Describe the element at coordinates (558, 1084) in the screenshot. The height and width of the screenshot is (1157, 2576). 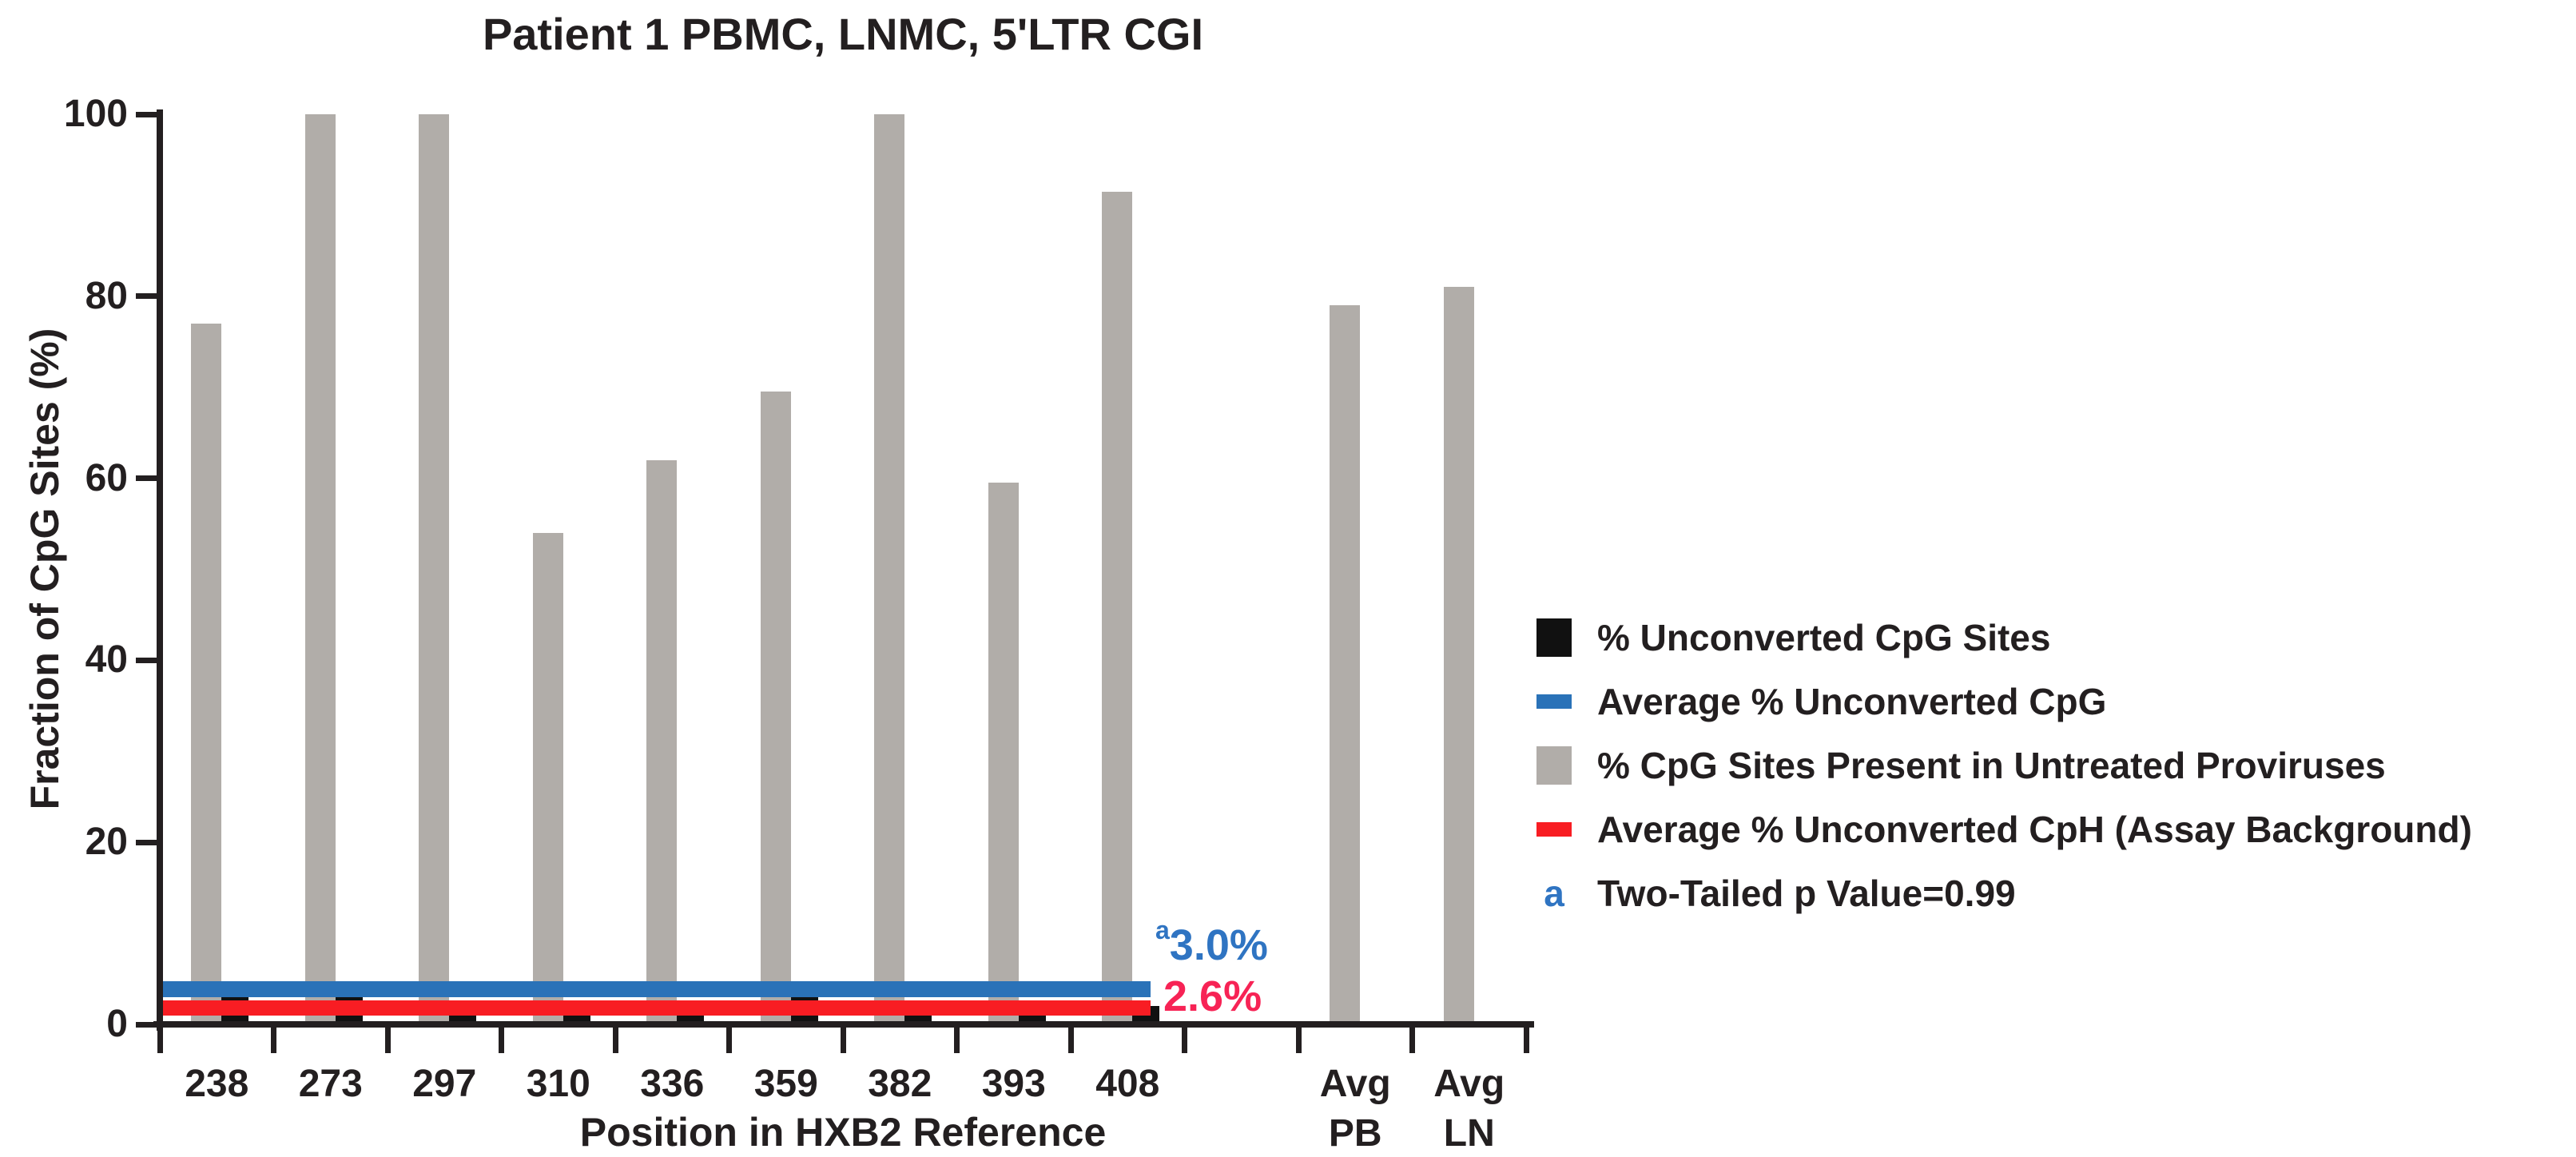
I see `x-tick-label-310: 310` at that location.